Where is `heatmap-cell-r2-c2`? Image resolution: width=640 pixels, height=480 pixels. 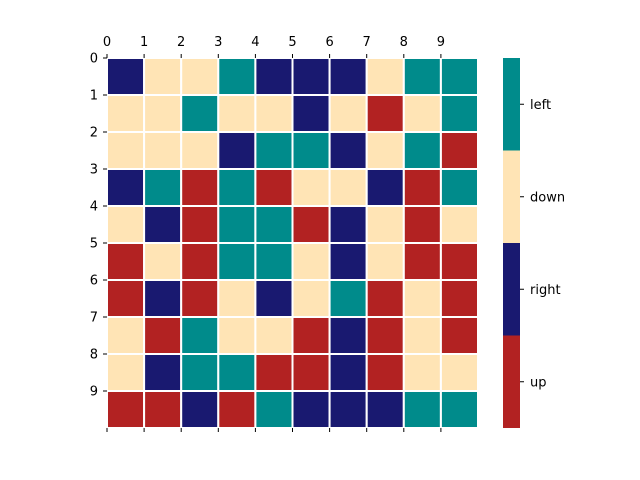 heatmap-cell-r2-c2 is located at coordinates (200, 150).